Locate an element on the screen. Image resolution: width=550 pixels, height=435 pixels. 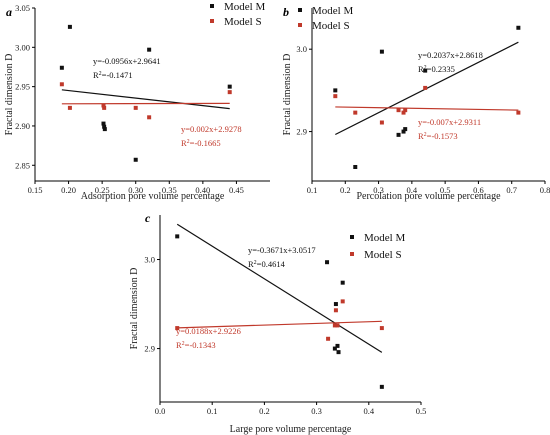
fit-equation-model-s: y=-0.007x+2.9311 is located at coordinates (449, 122).